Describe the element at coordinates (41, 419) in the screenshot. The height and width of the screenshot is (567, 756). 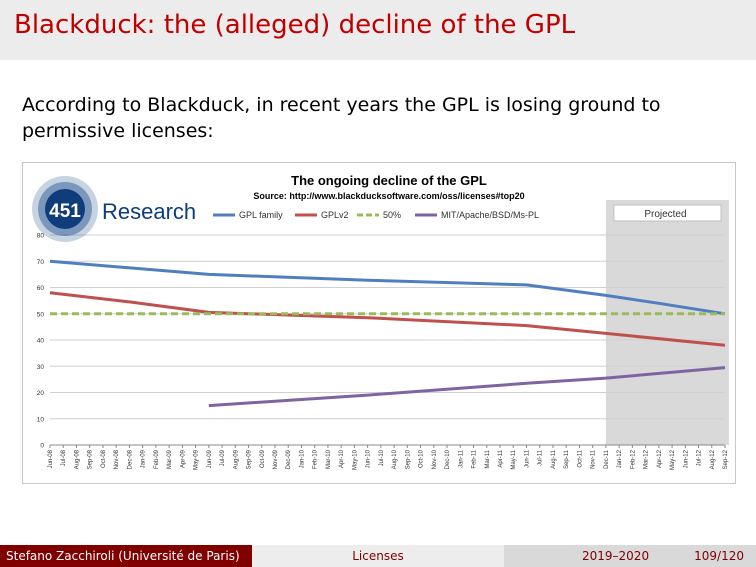
I see `y-tick-label: 10` at that location.